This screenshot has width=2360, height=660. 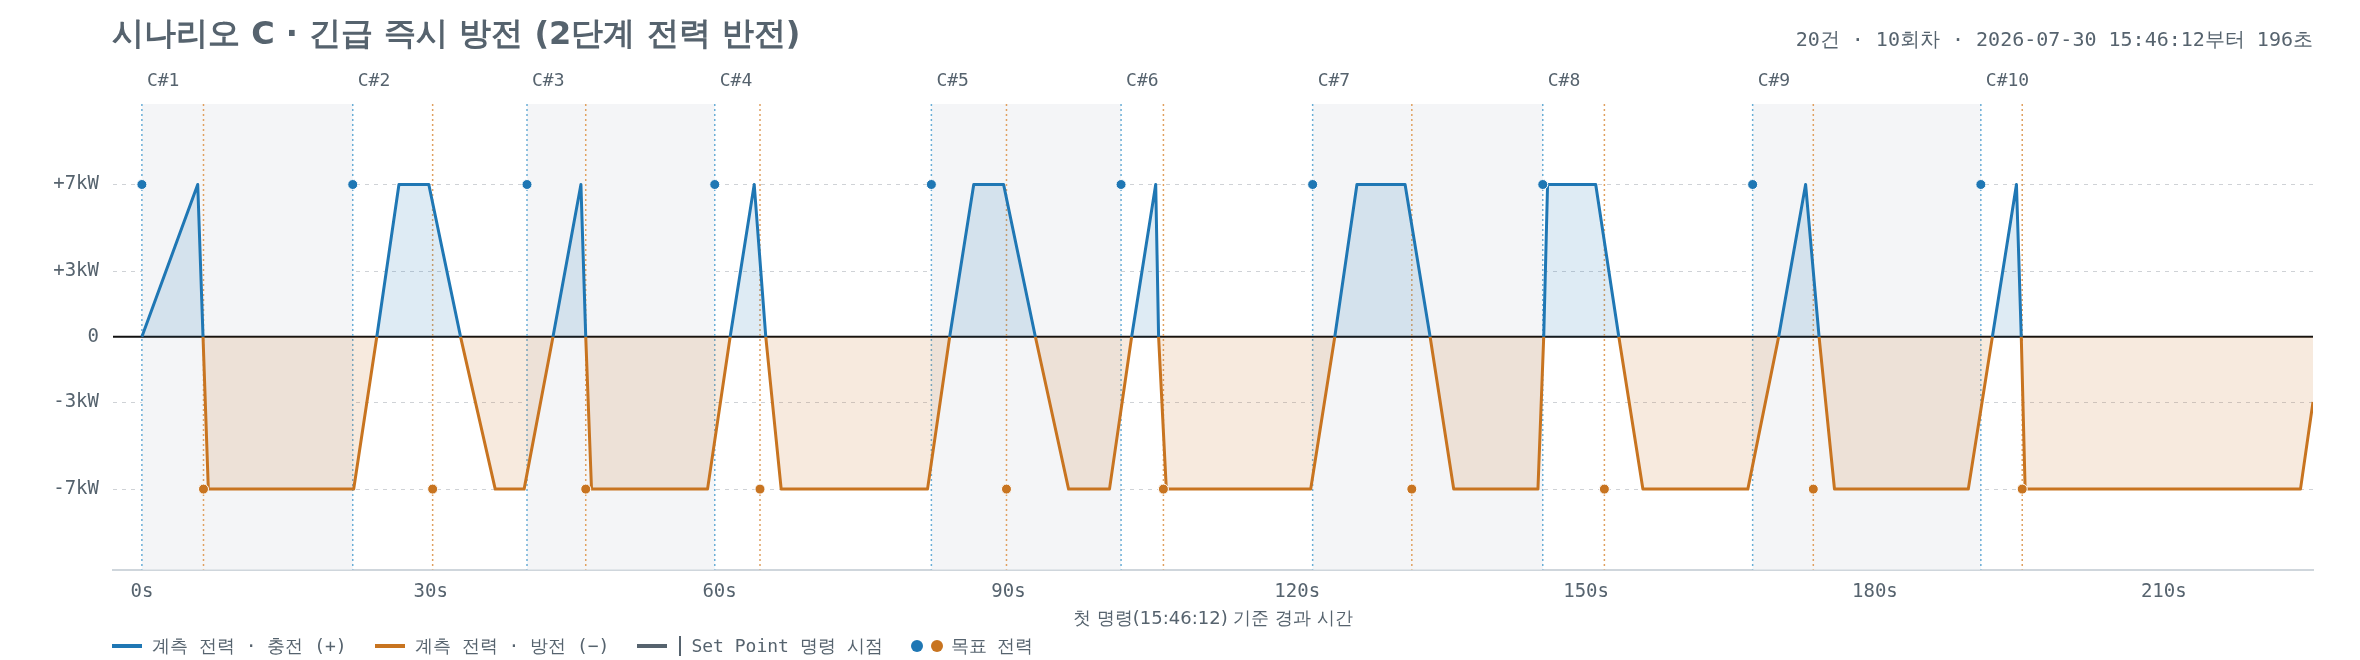 What do you see at coordinates (456, 33) in the screenshot?
I see `chart-title: 시나리오 C · 긴급 즉시 방전 (2단계 전력 반전)` at bounding box center [456, 33].